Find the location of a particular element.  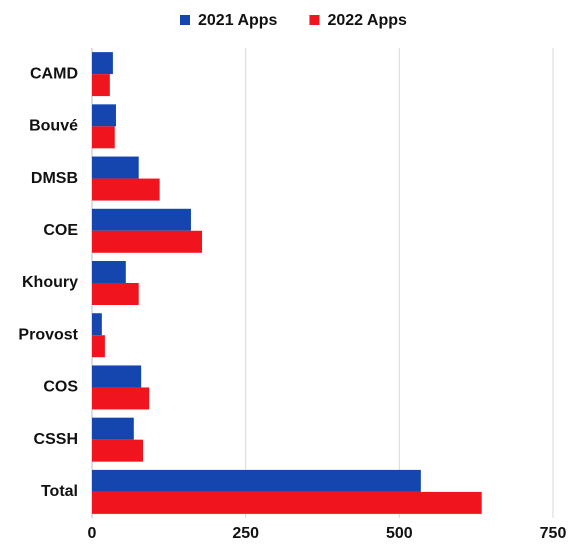

x-tick-label: 500 is located at coordinates (399, 533).